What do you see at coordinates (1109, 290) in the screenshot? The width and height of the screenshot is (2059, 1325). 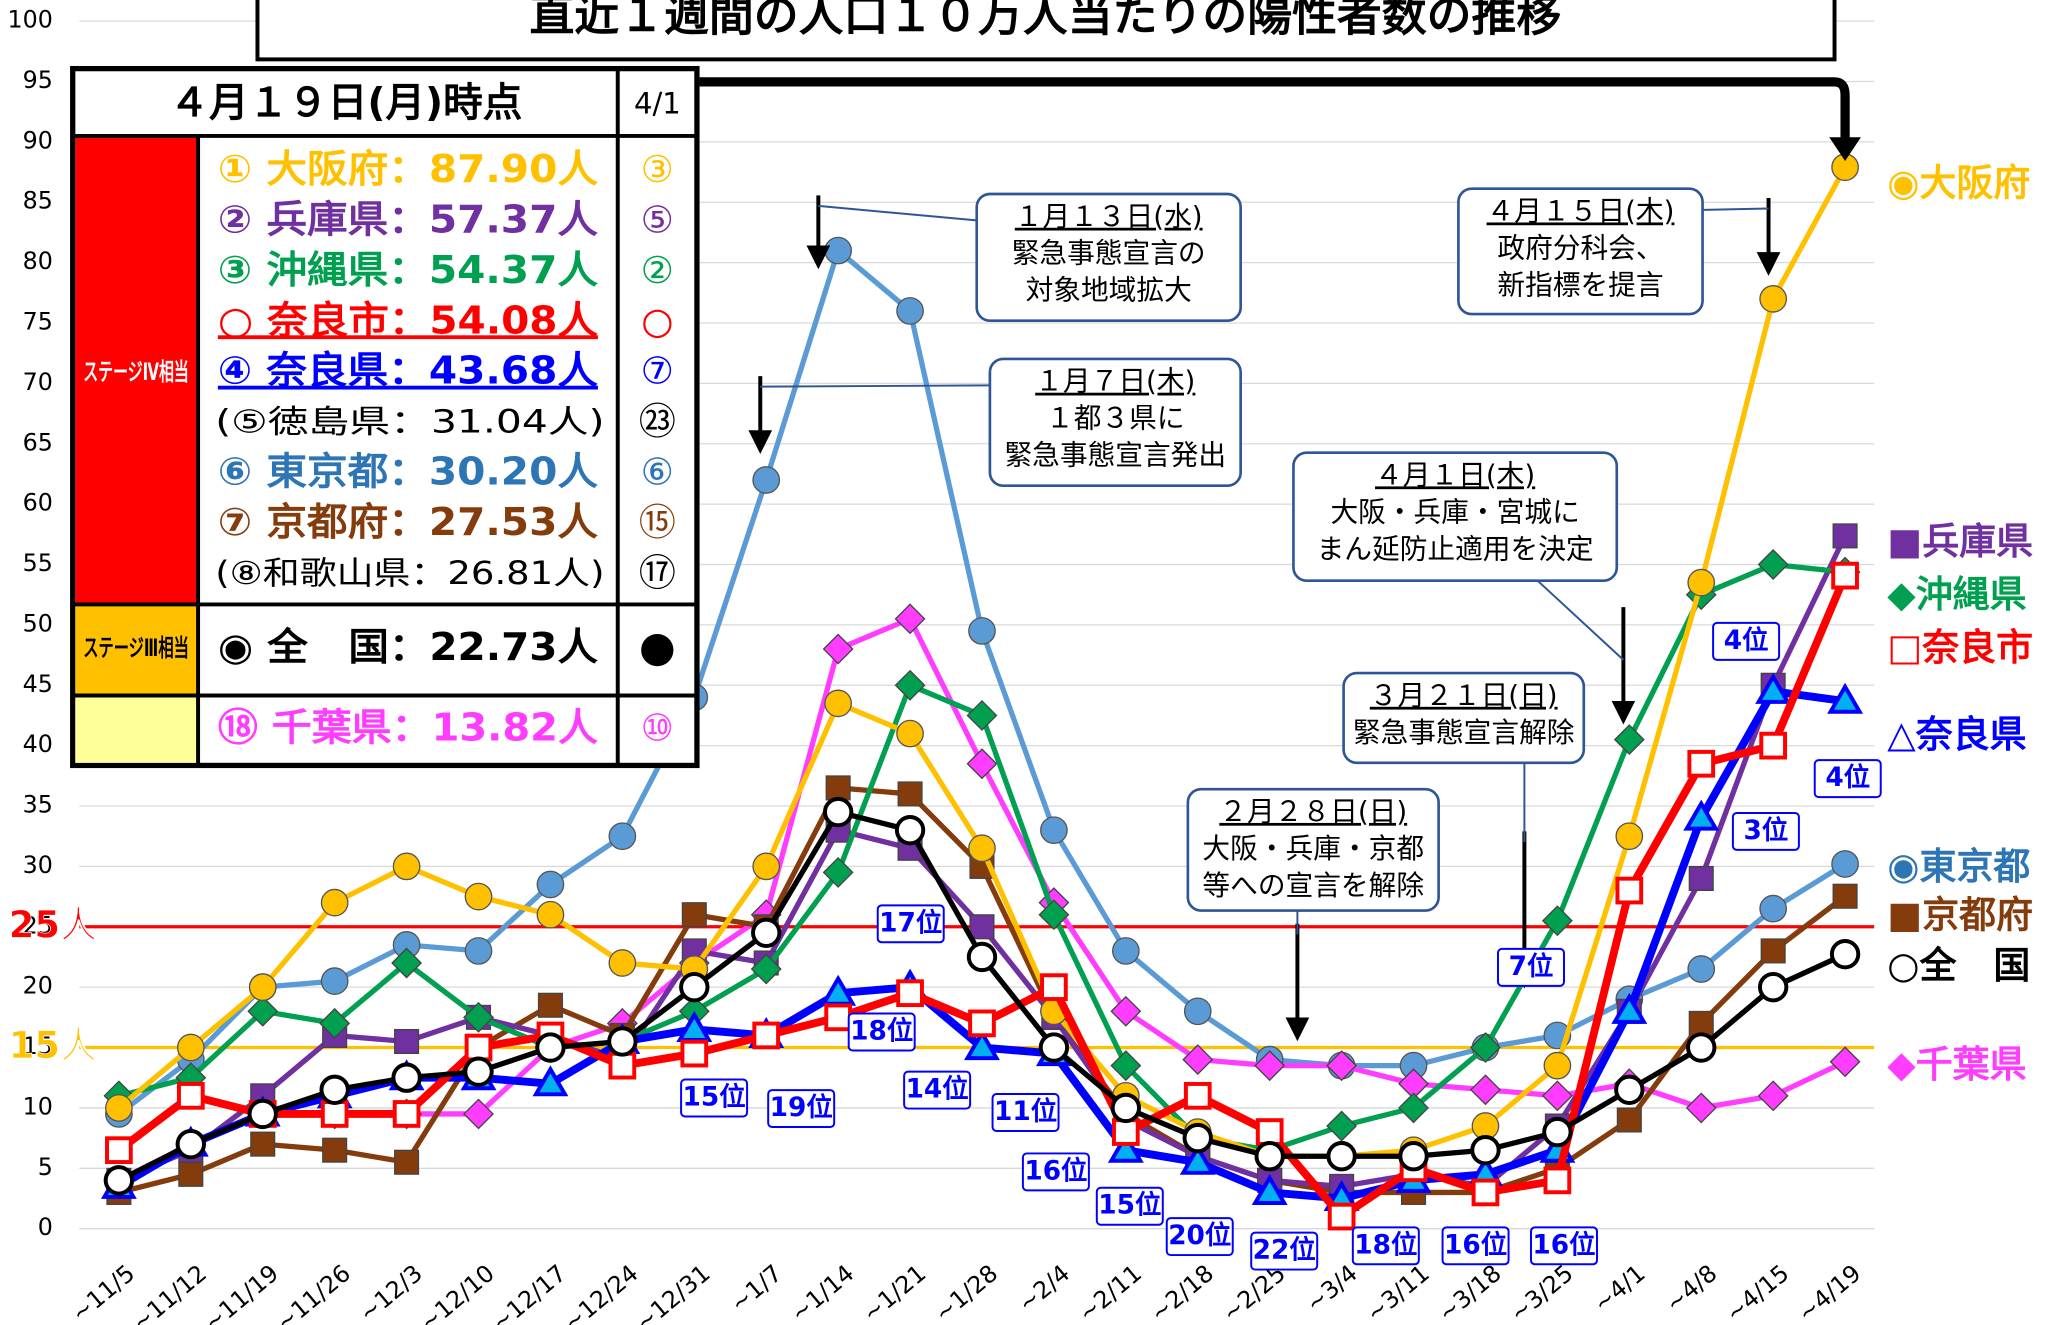 I see `annotation-text: 対象地域拡大` at bounding box center [1109, 290].